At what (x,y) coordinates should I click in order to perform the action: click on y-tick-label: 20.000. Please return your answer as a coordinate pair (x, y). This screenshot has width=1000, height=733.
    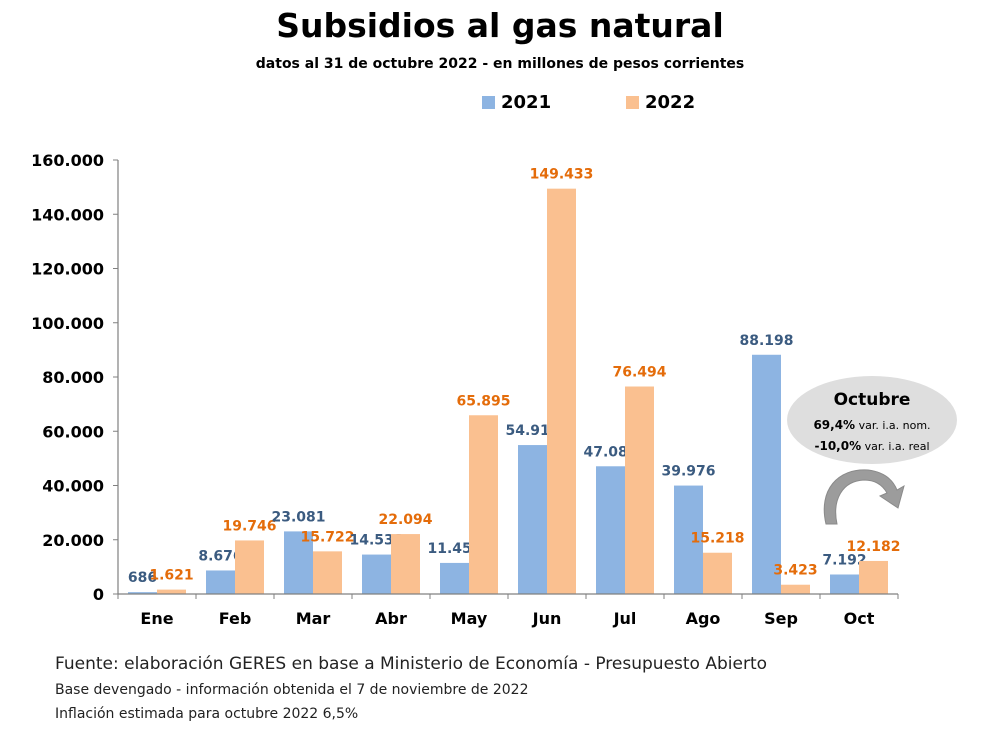
    Looking at the image, I should click on (73, 540).